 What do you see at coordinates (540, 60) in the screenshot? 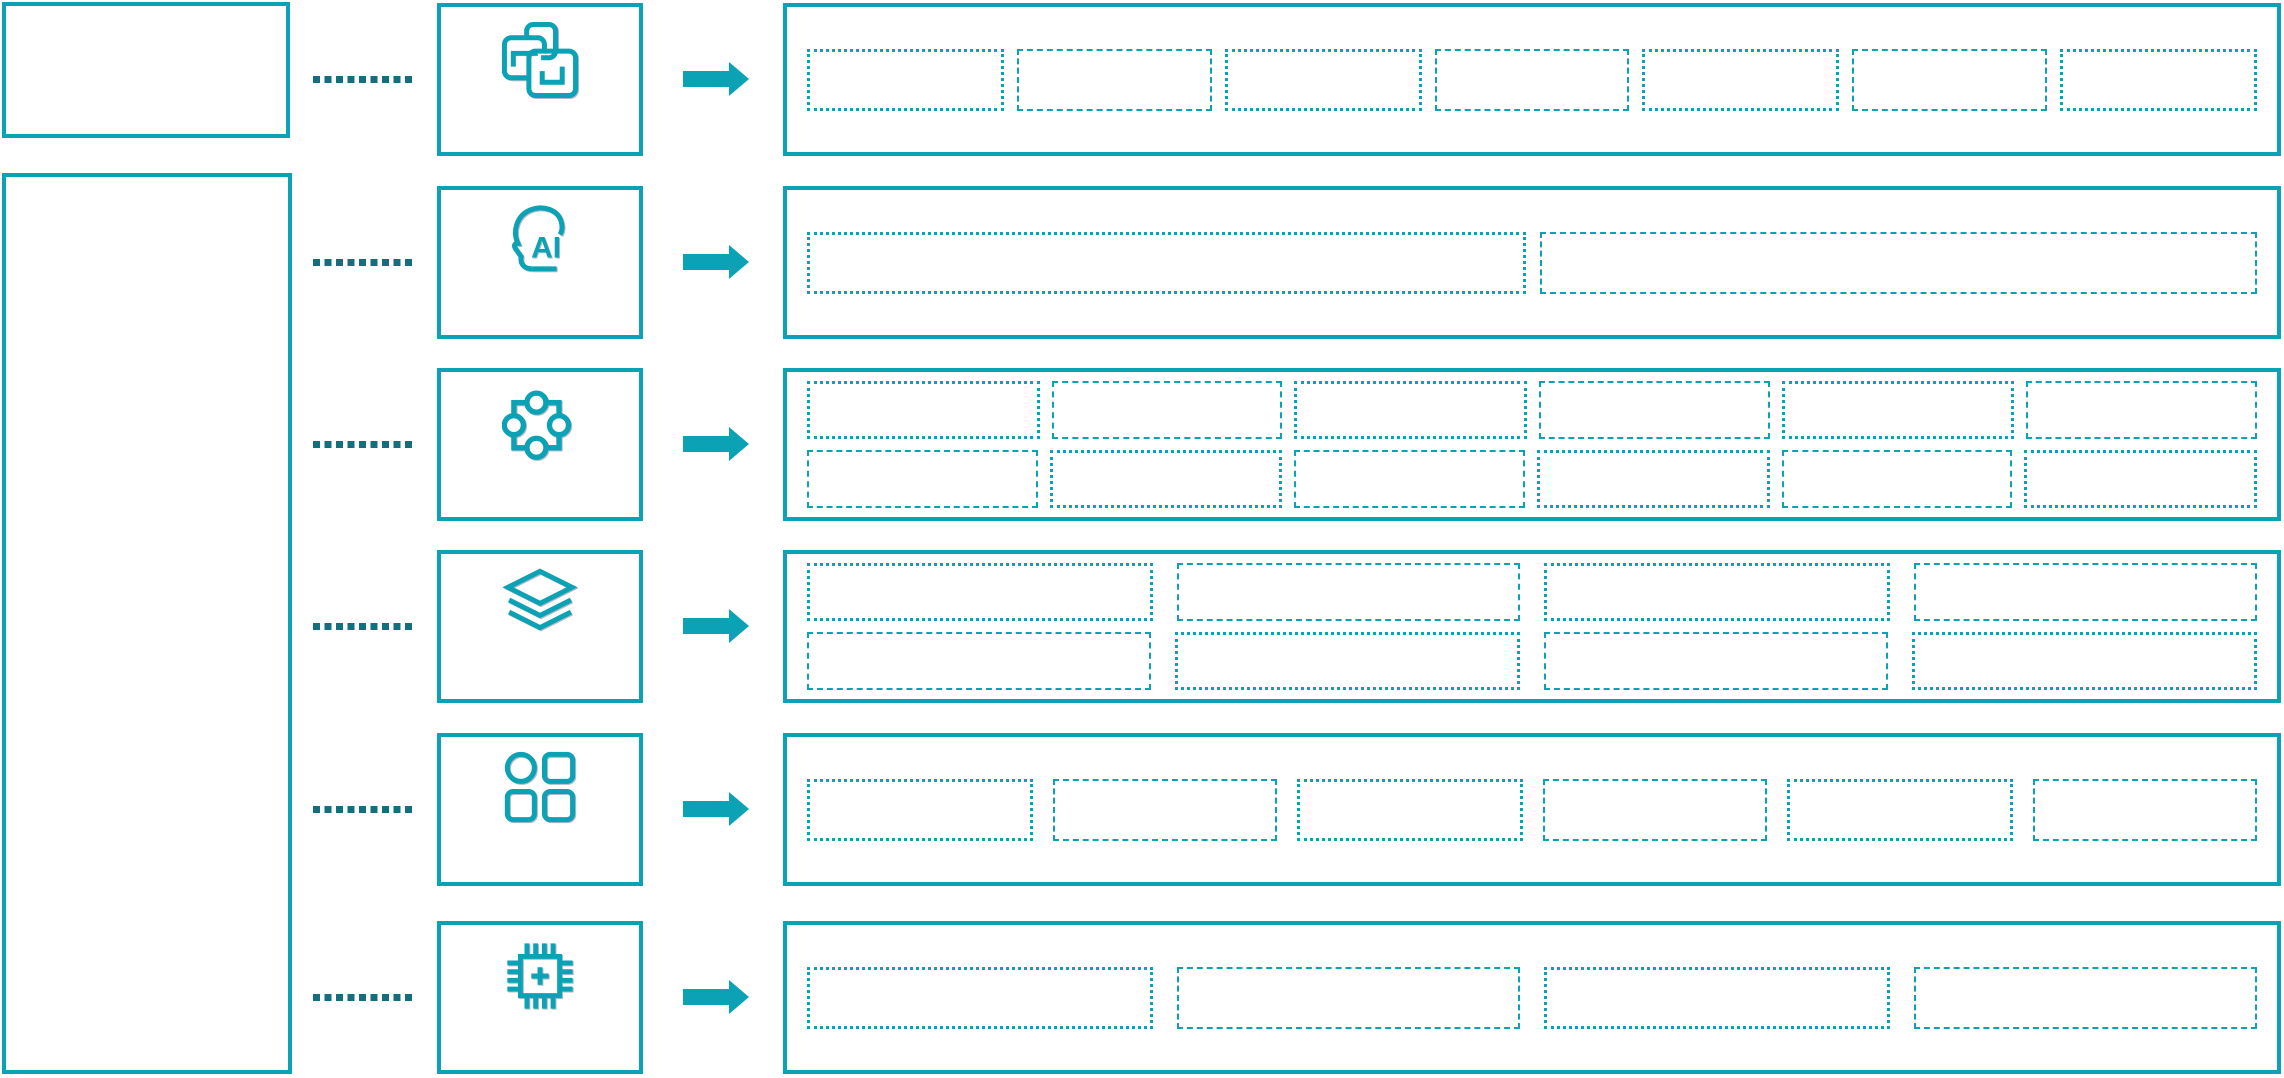
I see `overlapping-frames-icon` at bounding box center [540, 60].